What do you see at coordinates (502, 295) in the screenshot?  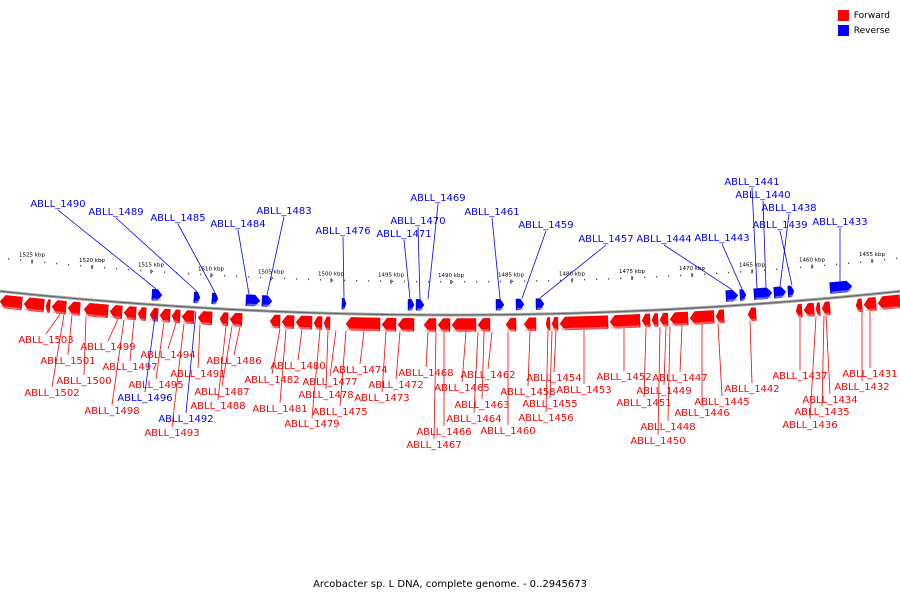 I see `reverse-genes` at bounding box center [502, 295].